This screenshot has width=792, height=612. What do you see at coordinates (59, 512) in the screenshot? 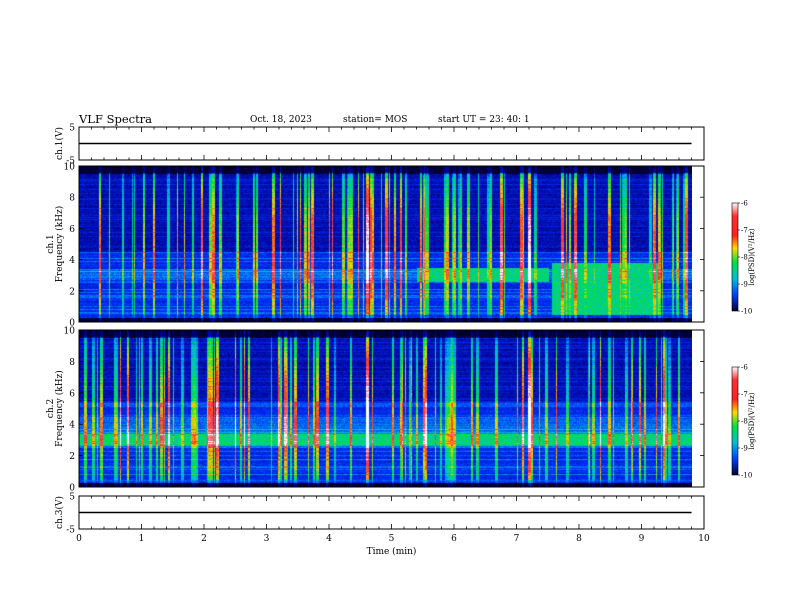
I see `ch3-waveform-ylabel: ch.3(V)` at bounding box center [59, 512].